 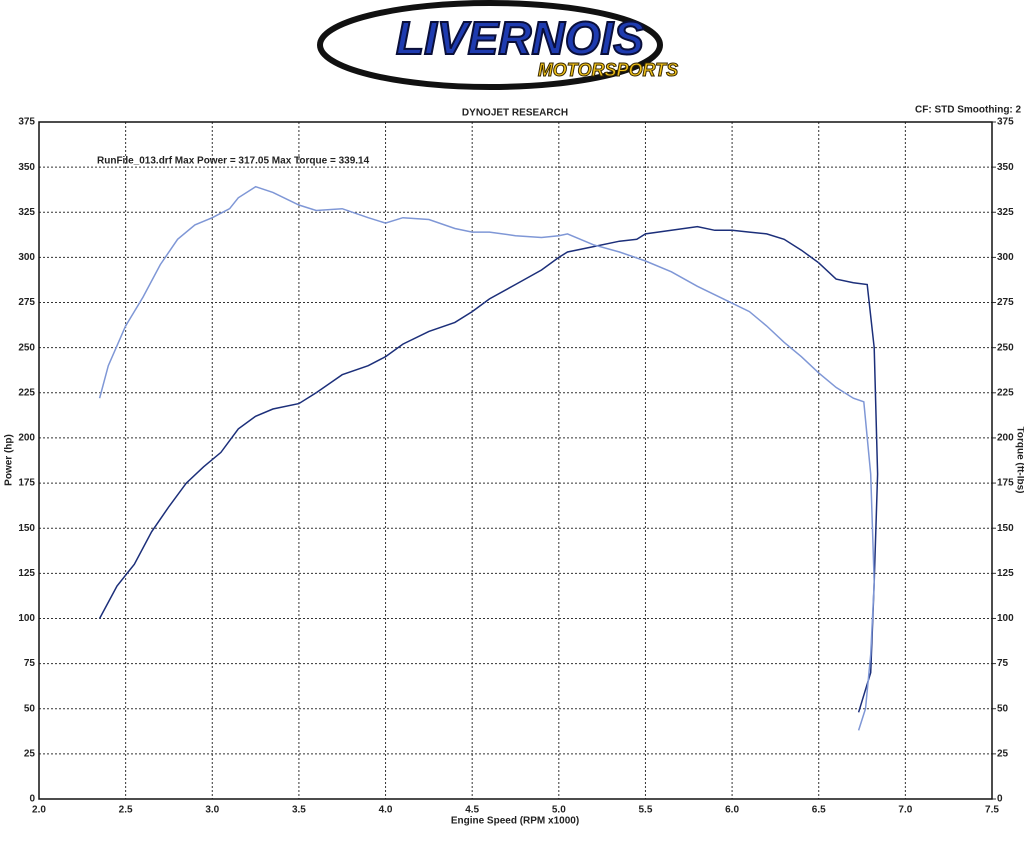 What do you see at coordinates (386, 810) in the screenshot?
I see `x-tick-label: 4.0` at bounding box center [386, 810].